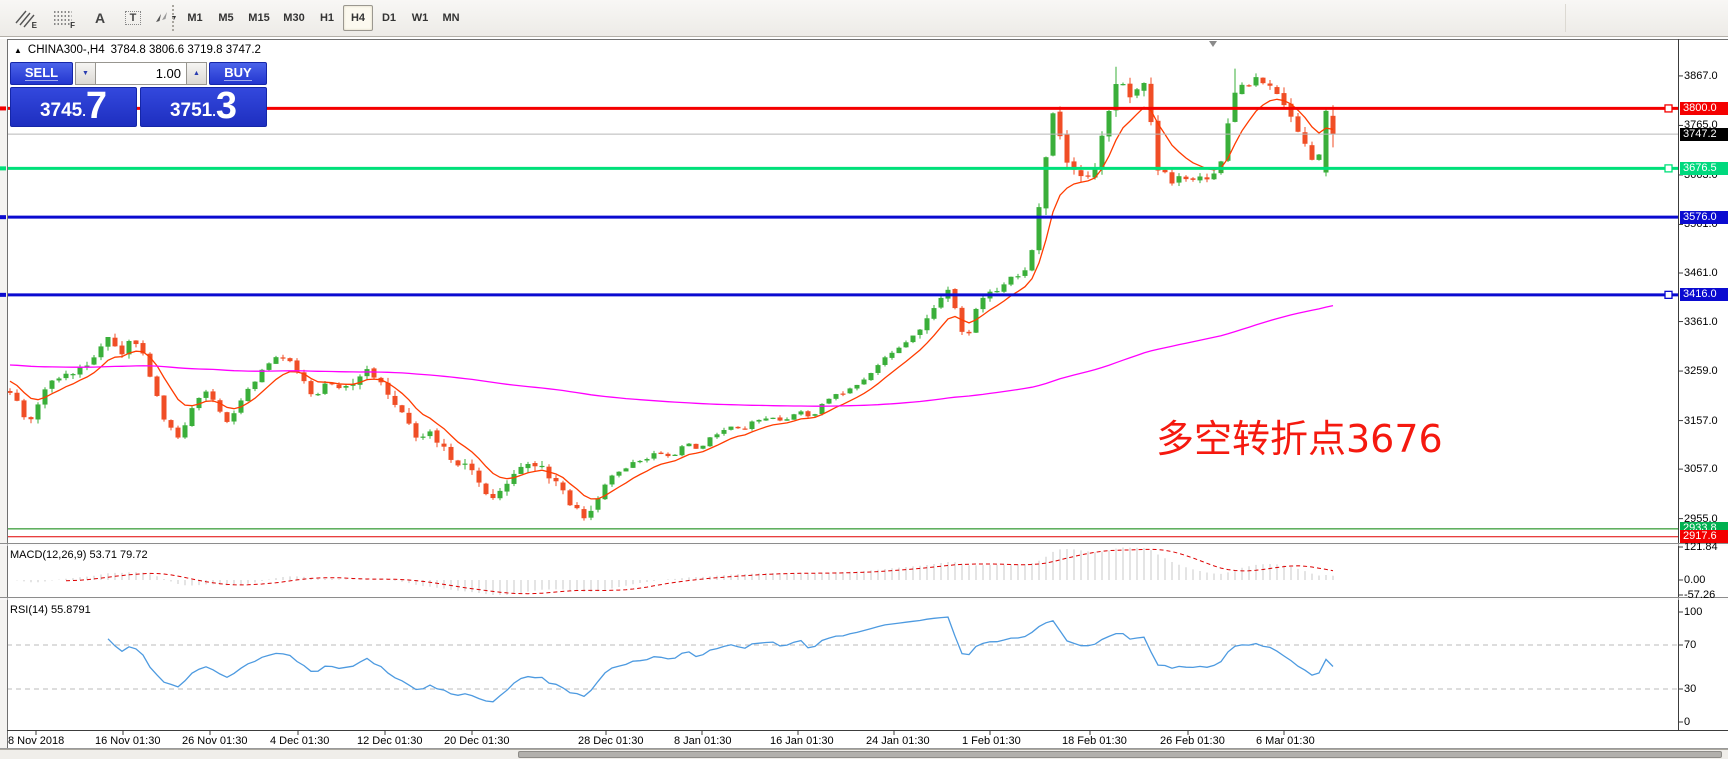  Describe the element at coordinates (1701, 76) in the screenshot. I see `price-tick-label: 3867.0` at that location.